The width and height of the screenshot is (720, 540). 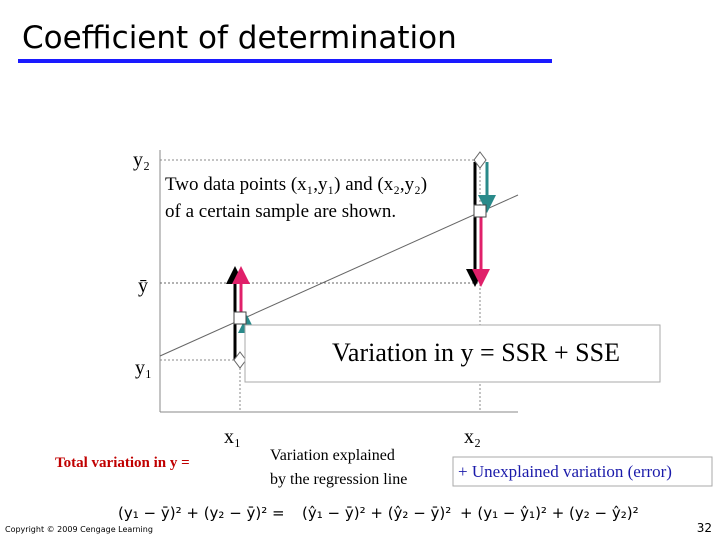 What do you see at coordinates (476, 352) in the screenshot?
I see `box-text: Variation in y = SSR + SSE` at bounding box center [476, 352].